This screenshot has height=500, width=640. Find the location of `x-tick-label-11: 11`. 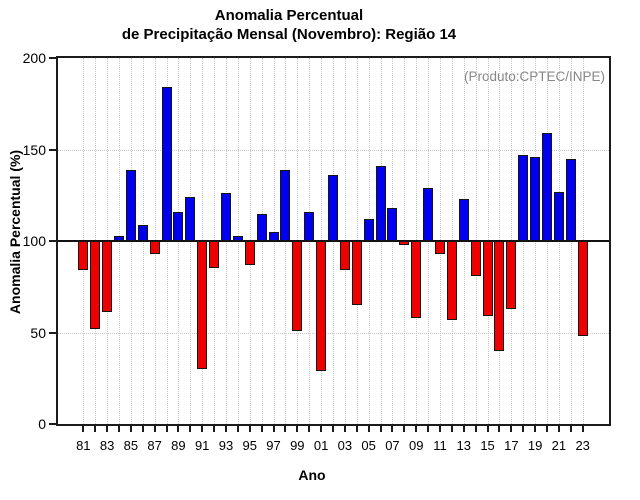

x-tick-label-11: 11 is located at coordinates (440, 445).